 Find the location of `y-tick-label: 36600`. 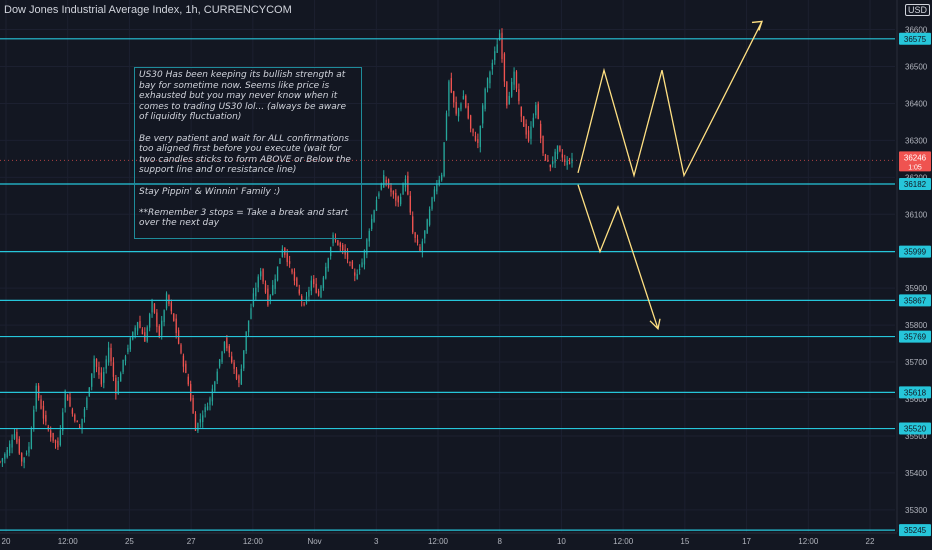

y-tick-label: 36600 is located at coordinates (916, 30).